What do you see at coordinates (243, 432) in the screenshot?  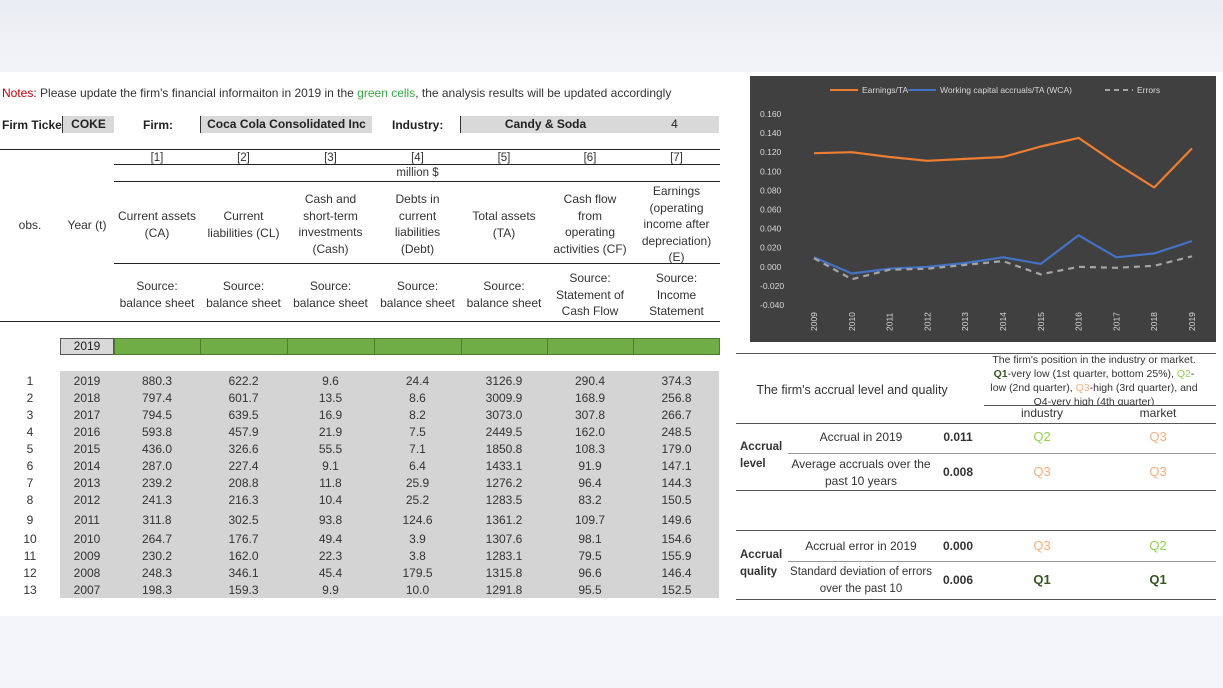 I see `table-cell: 457.9` at bounding box center [243, 432].